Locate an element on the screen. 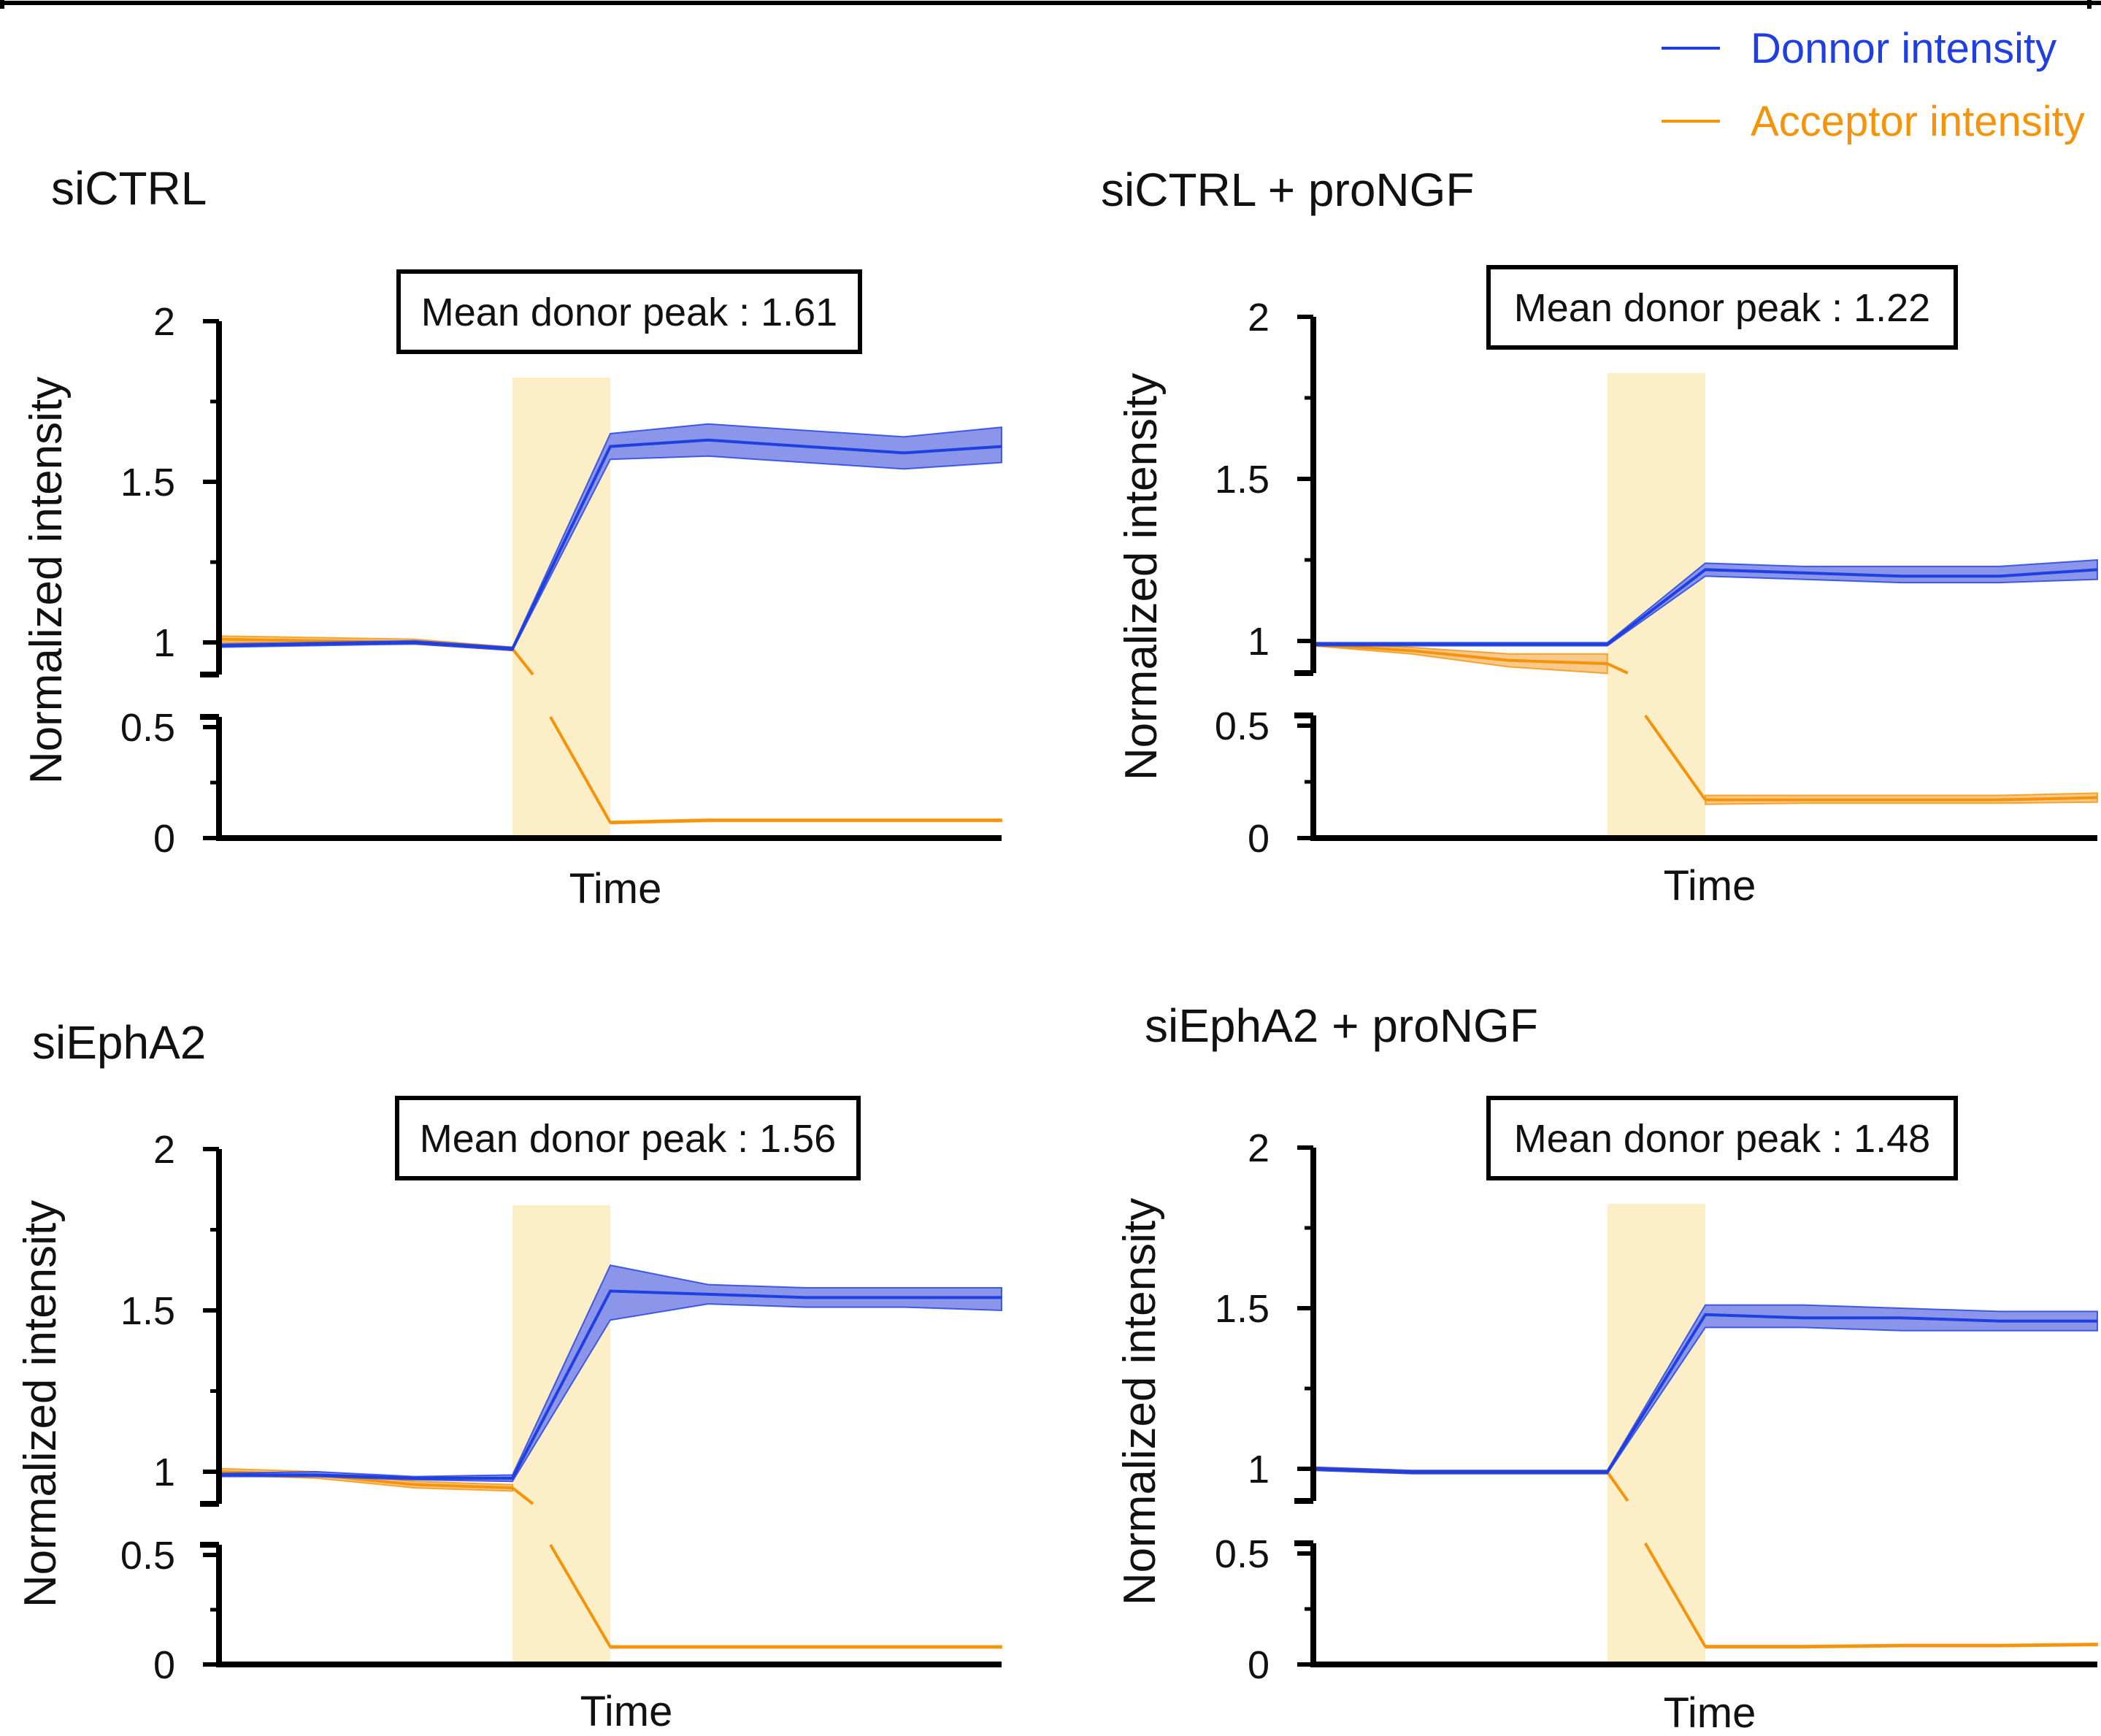  panel-title: siCTRL is located at coordinates (129, 188).